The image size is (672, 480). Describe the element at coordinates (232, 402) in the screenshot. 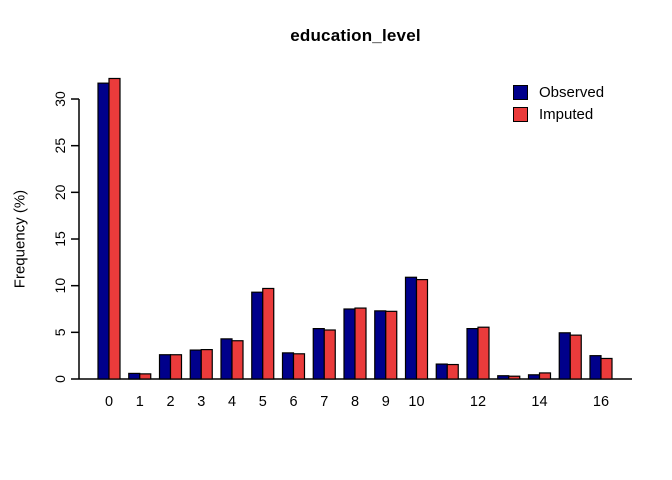

I see `x-tick-label: 4` at that location.